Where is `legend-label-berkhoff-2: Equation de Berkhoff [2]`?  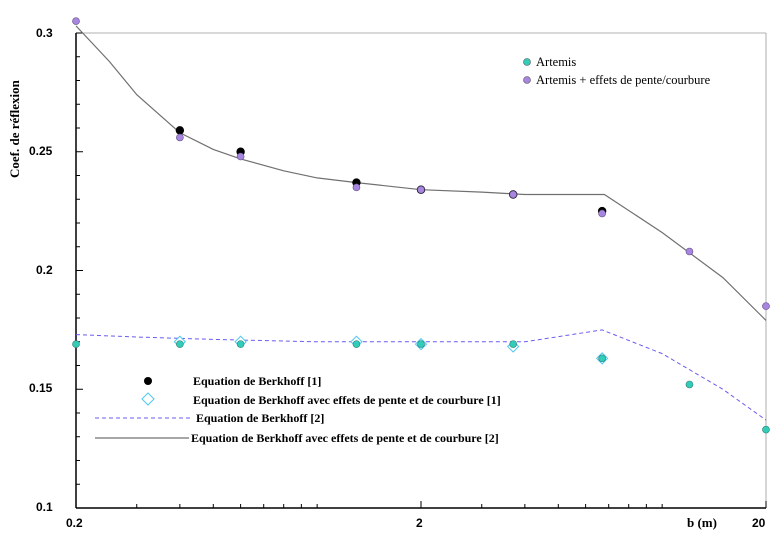 legend-label-berkhoff-2: Equation de Berkhoff [2] is located at coordinates (260, 418).